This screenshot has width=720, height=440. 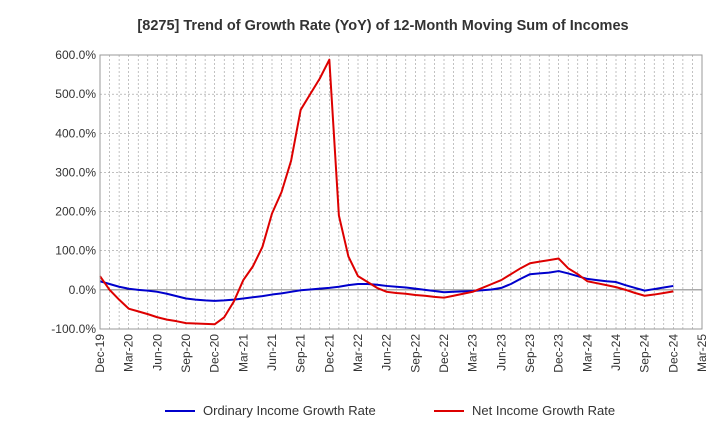 What do you see at coordinates (289, 410) in the screenshot?
I see `legend-label: Ordinary Income Growth Rate` at bounding box center [289, 410].